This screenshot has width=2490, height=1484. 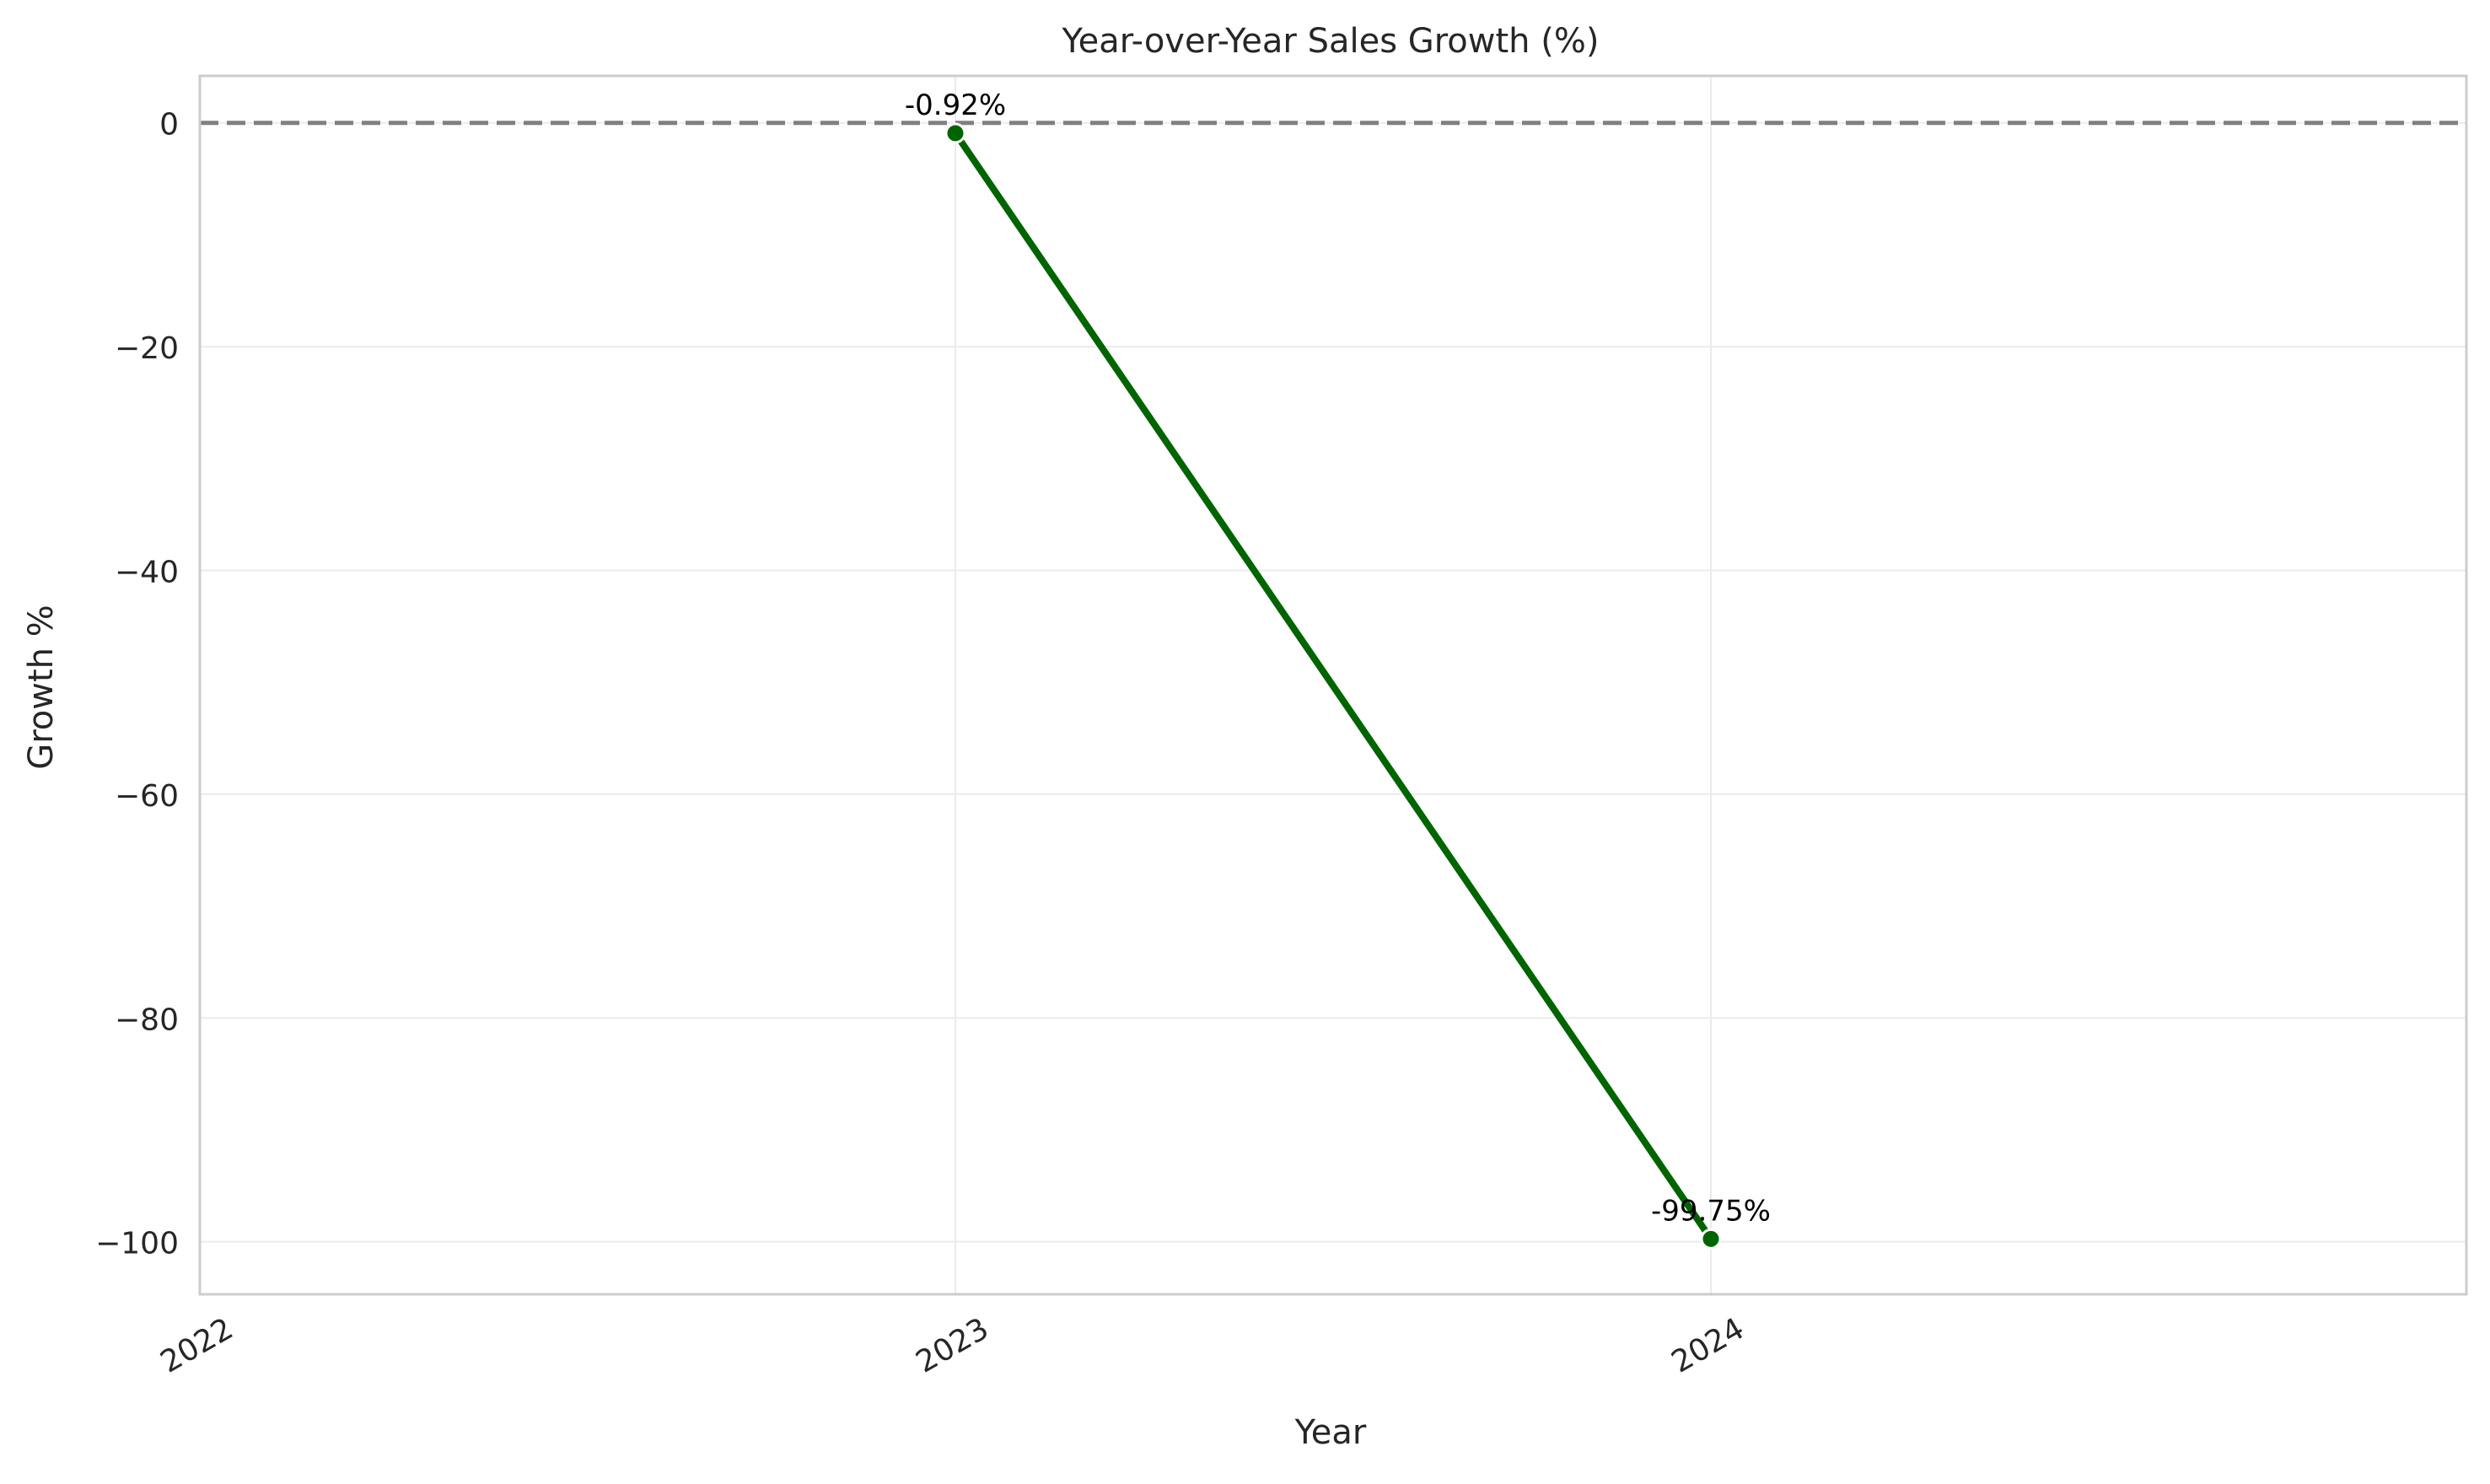 I want to click on y-tick-label: −60, so click(x=147, y=796).